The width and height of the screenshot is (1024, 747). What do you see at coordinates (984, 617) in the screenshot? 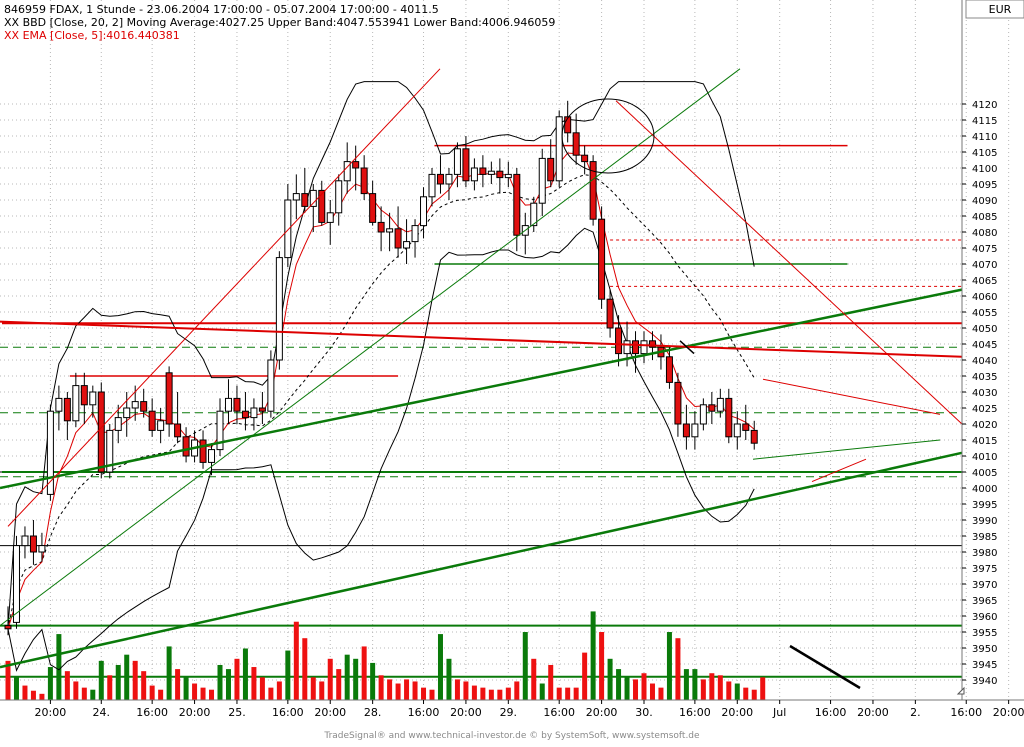
I see `y-tick-label: 3960` at bounding box center [984, 617].